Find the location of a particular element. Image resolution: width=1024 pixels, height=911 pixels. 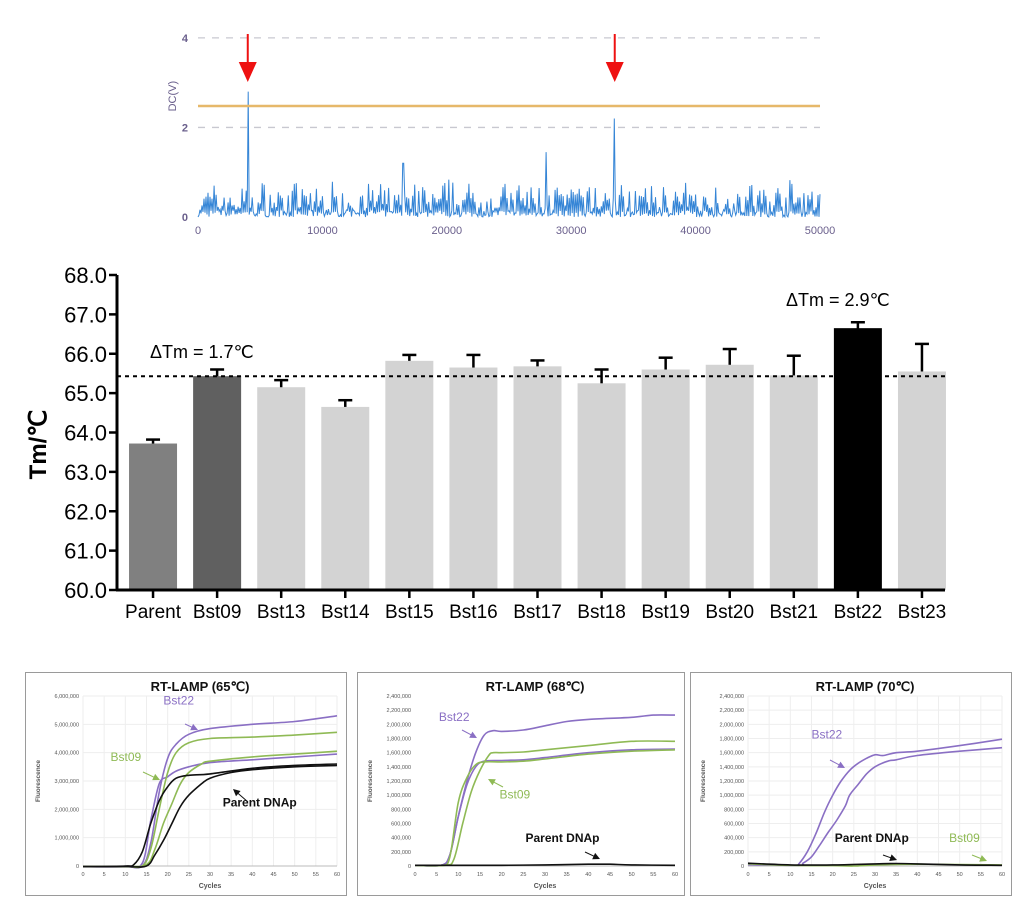

y-tick-label: 68.0 is located at coordinates (85, 275).